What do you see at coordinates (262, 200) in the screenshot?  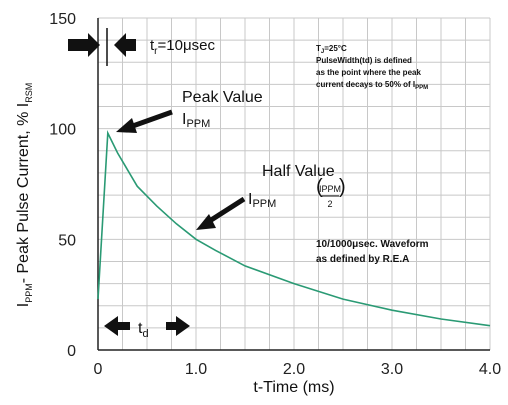 I see `half-value-ippm: IPPM` at bounding box center [262, 200].